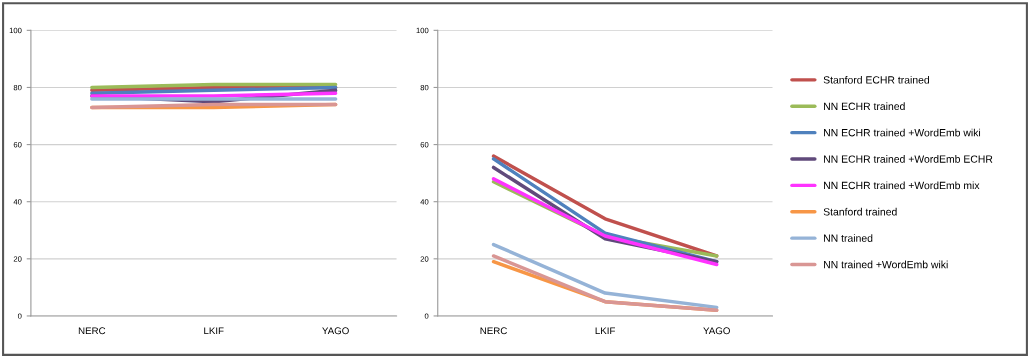 Image resolution: width=1030 pixels, height=357 pixels. I want to click on legend-label: NN ECHR trained +WordEmb ECHR, so click(908, 159).